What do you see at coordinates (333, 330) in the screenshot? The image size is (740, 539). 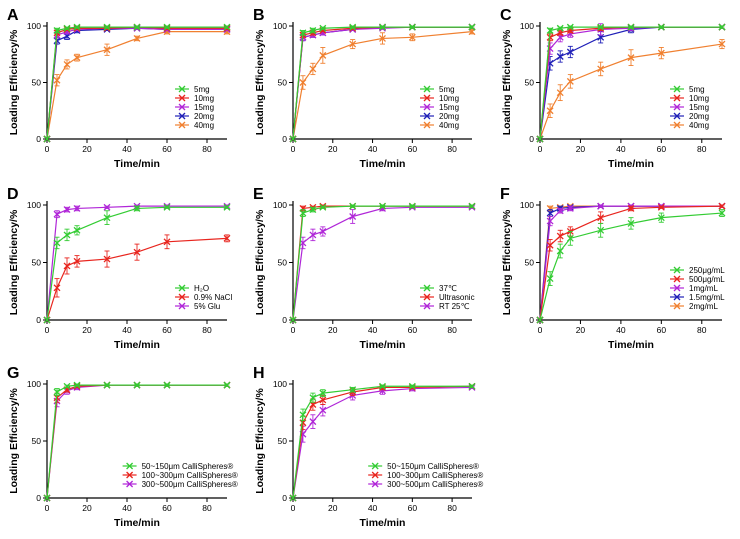 I see `x-tick-label: 20` at bounding box center [333, 330].